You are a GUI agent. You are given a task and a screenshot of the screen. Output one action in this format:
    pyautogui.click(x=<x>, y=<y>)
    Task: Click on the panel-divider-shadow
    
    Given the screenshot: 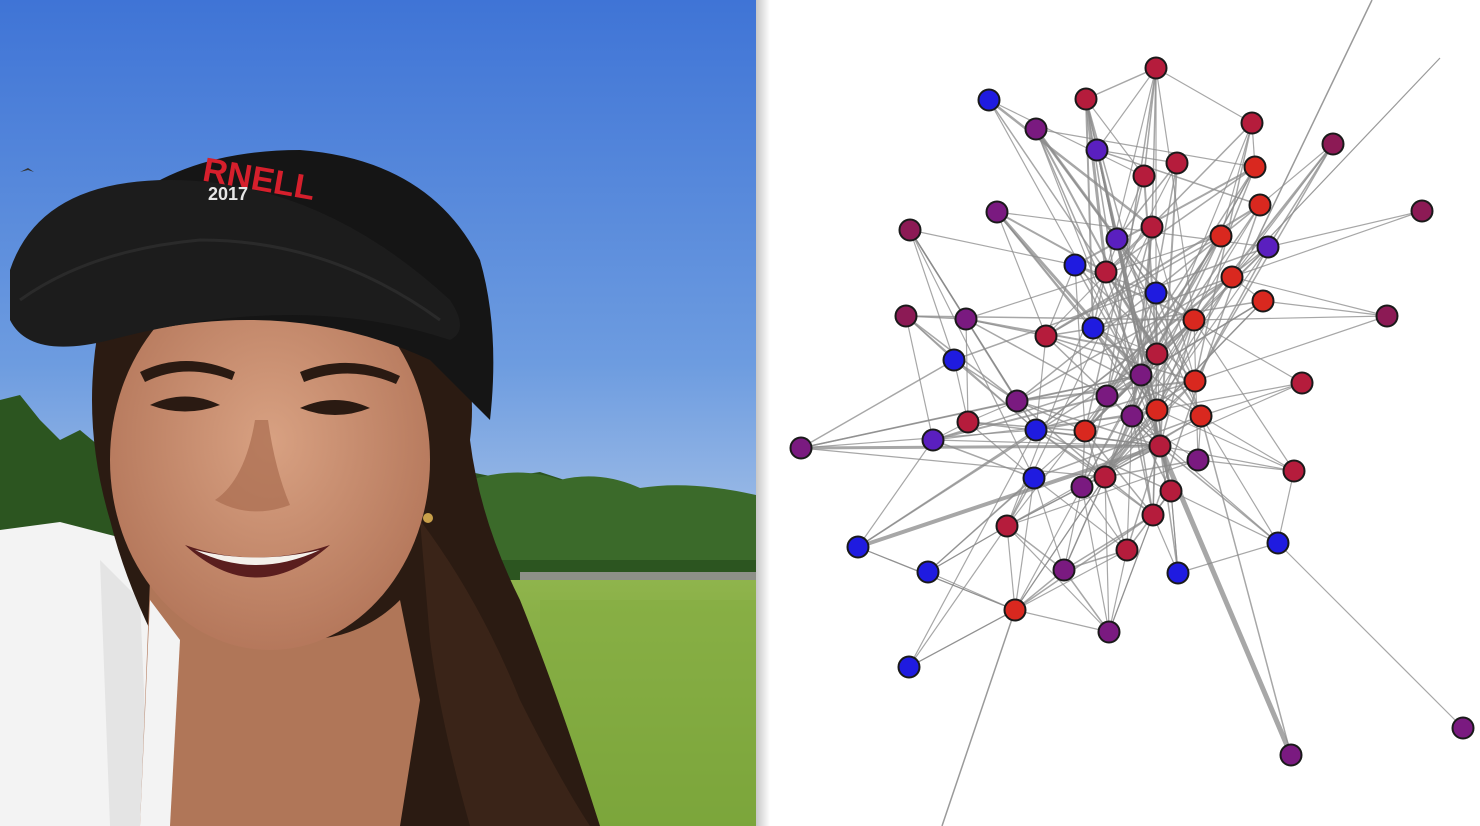 What is the action you would take?
    pyautogui.click(x=763, y=413)
    